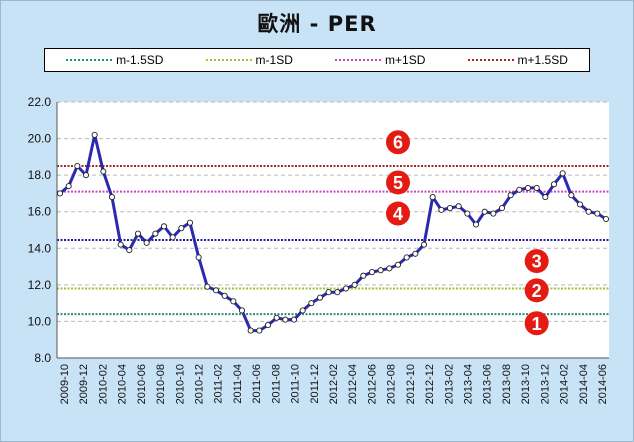 This screenshot has height=442, width=634. I want to click on x-tick-label: 2012-04, so click(353, 384).